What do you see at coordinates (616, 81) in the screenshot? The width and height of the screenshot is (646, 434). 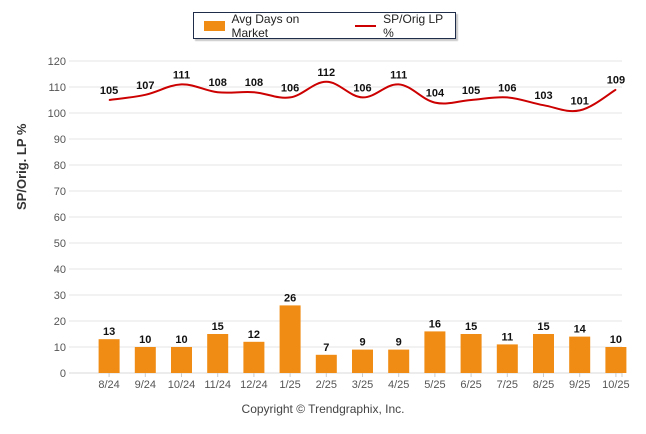 I see `line-data-label: 109` at bounding box center [616, 81].